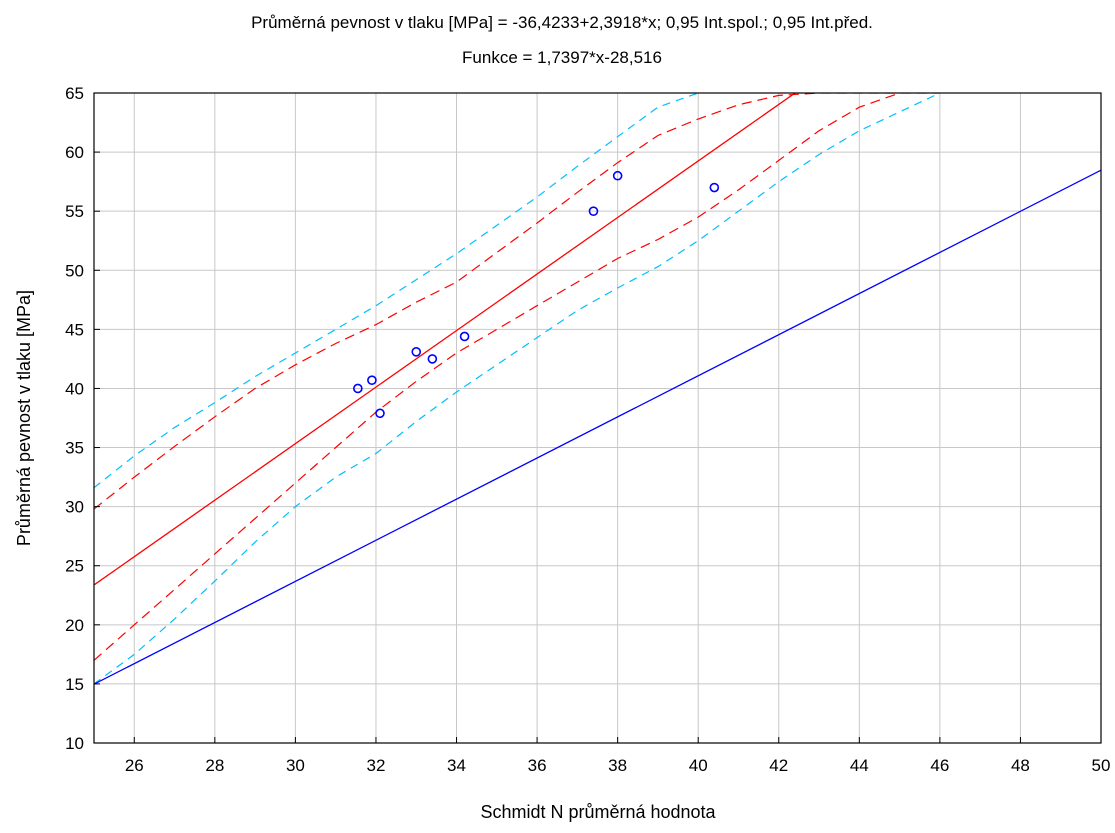 The image size is (1115, 833). I want to click on y-axis-label: Průměrná pevnost v tlaku [MPa], so click(24, 418).